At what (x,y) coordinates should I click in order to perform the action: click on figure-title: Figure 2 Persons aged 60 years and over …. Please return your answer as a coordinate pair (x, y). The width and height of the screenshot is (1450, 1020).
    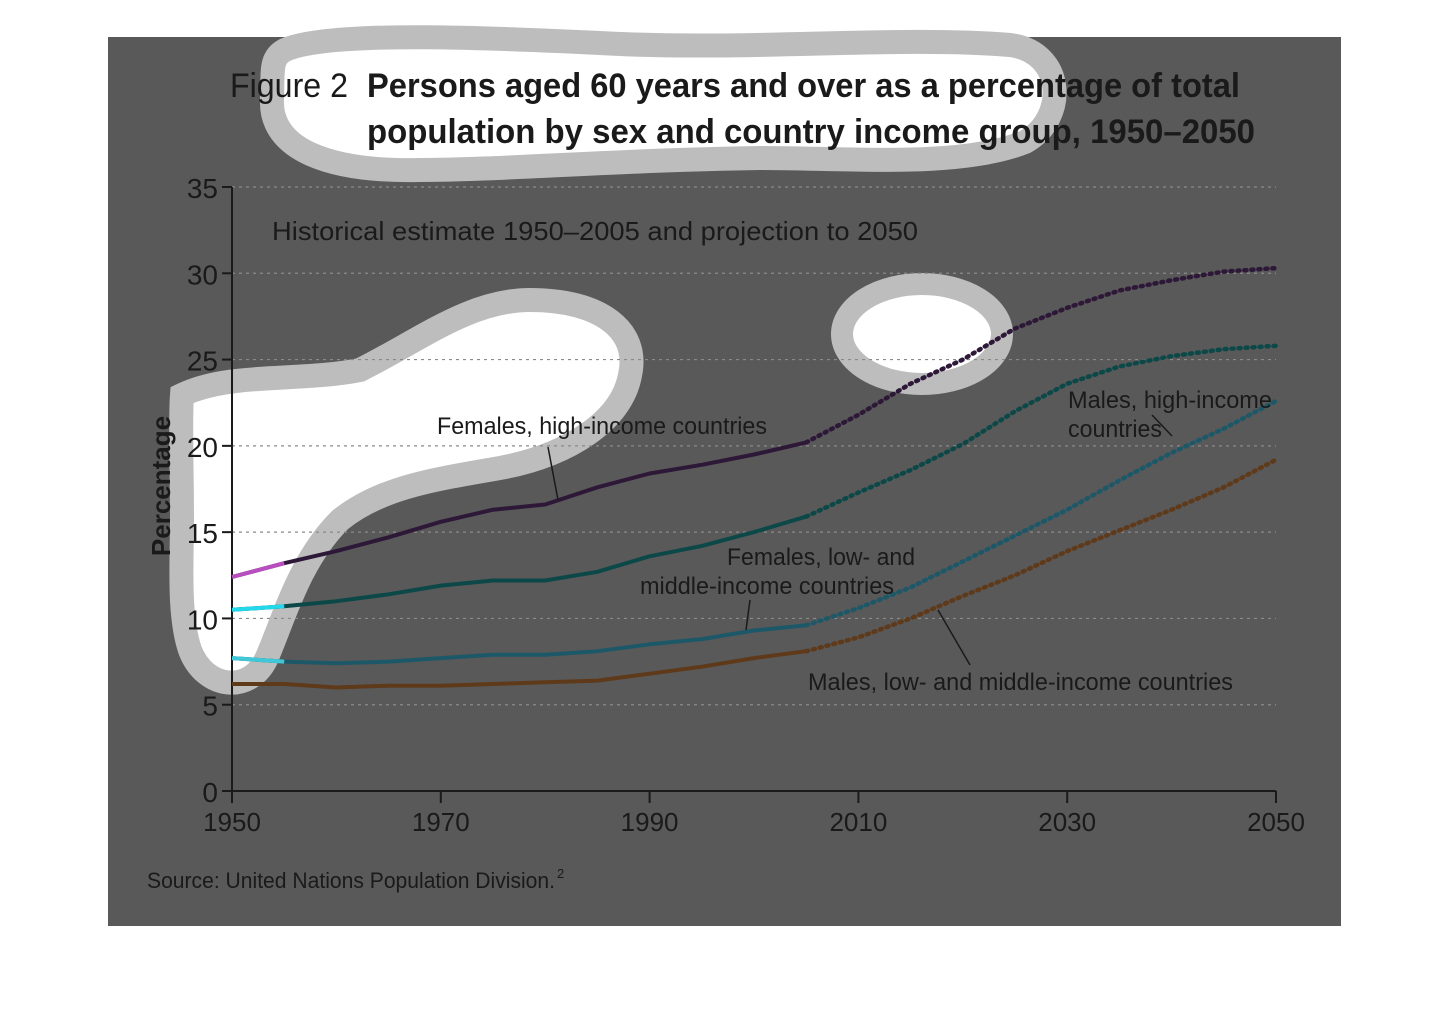
    Looking at the image, I should click on (742, 109).